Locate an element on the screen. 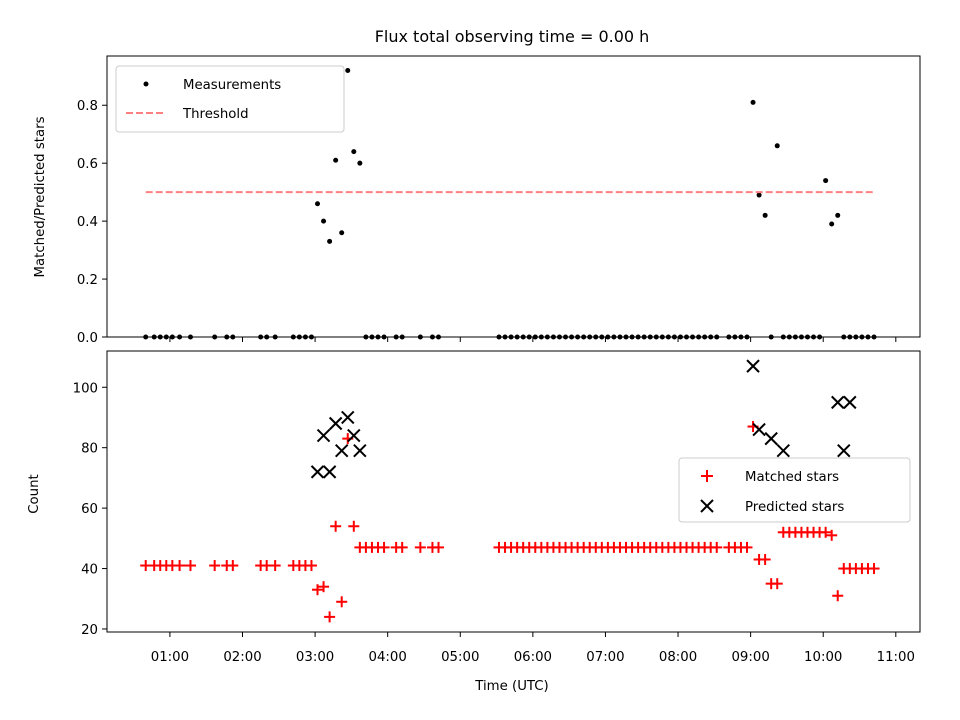 The image size is (960, 720). y-tick-label: 20 is located at coordinates (89, 630).